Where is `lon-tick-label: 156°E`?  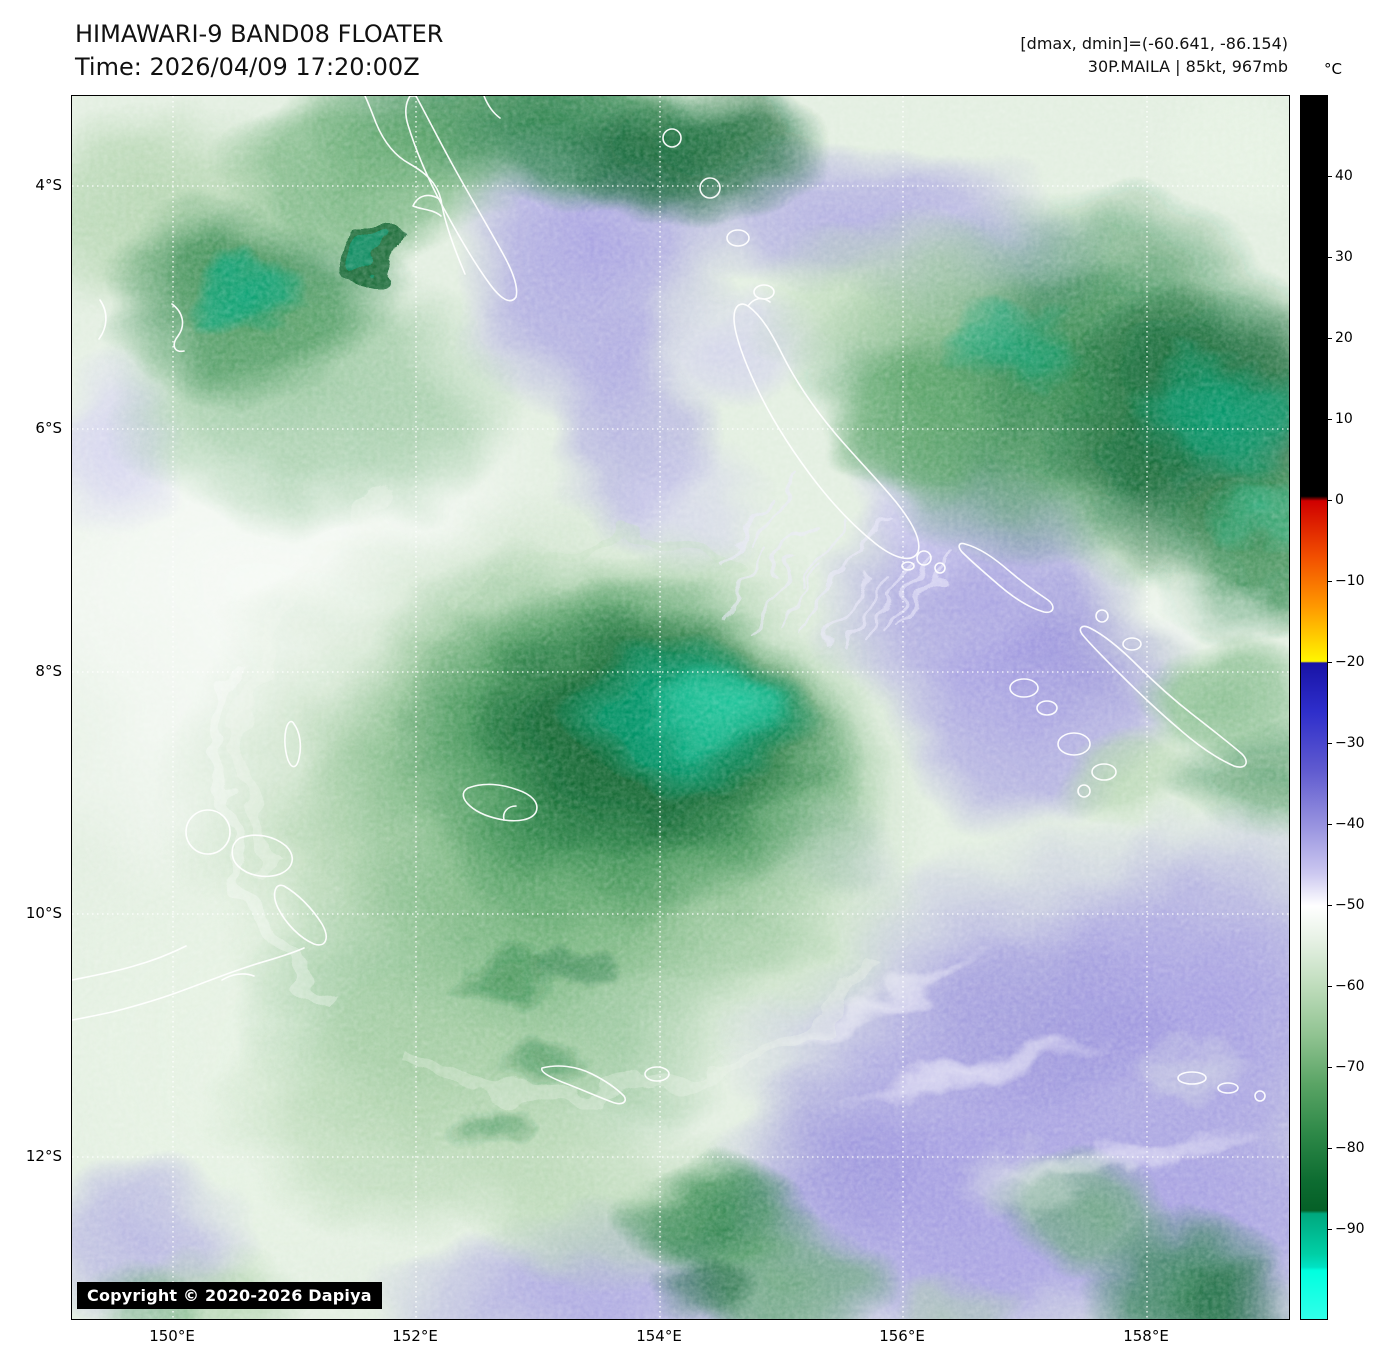
lon-tick-label: 156°E is located at coordinates (902, 1336).